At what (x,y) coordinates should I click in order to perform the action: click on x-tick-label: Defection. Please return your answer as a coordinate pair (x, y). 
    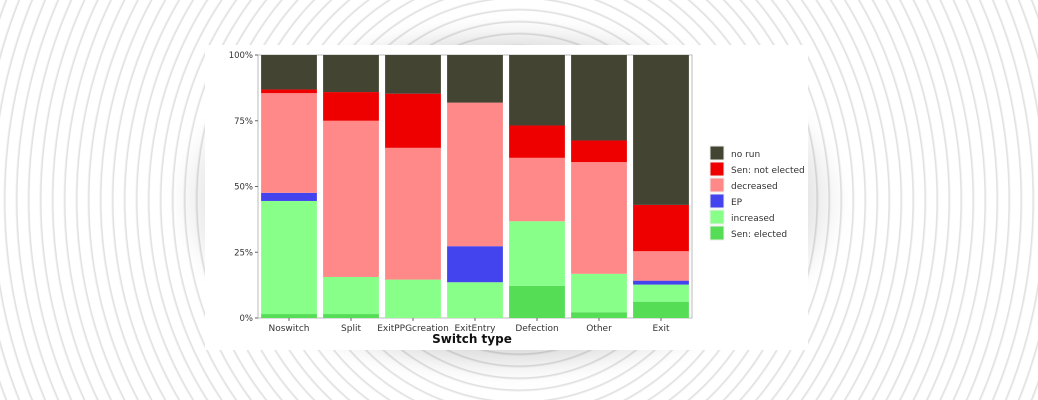
    Looking at the image, I should click on (536, 329).